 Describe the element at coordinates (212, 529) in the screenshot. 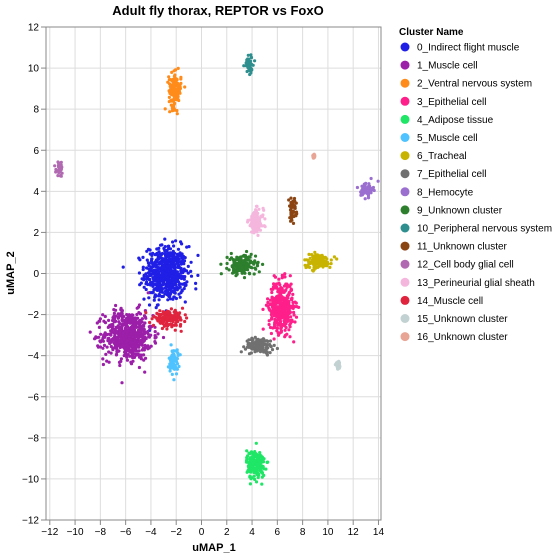

I see `x-axis-ticks: −12 −10 −8 −6 −4 −2 0 2 4 6 8 10 12 14` at that location.